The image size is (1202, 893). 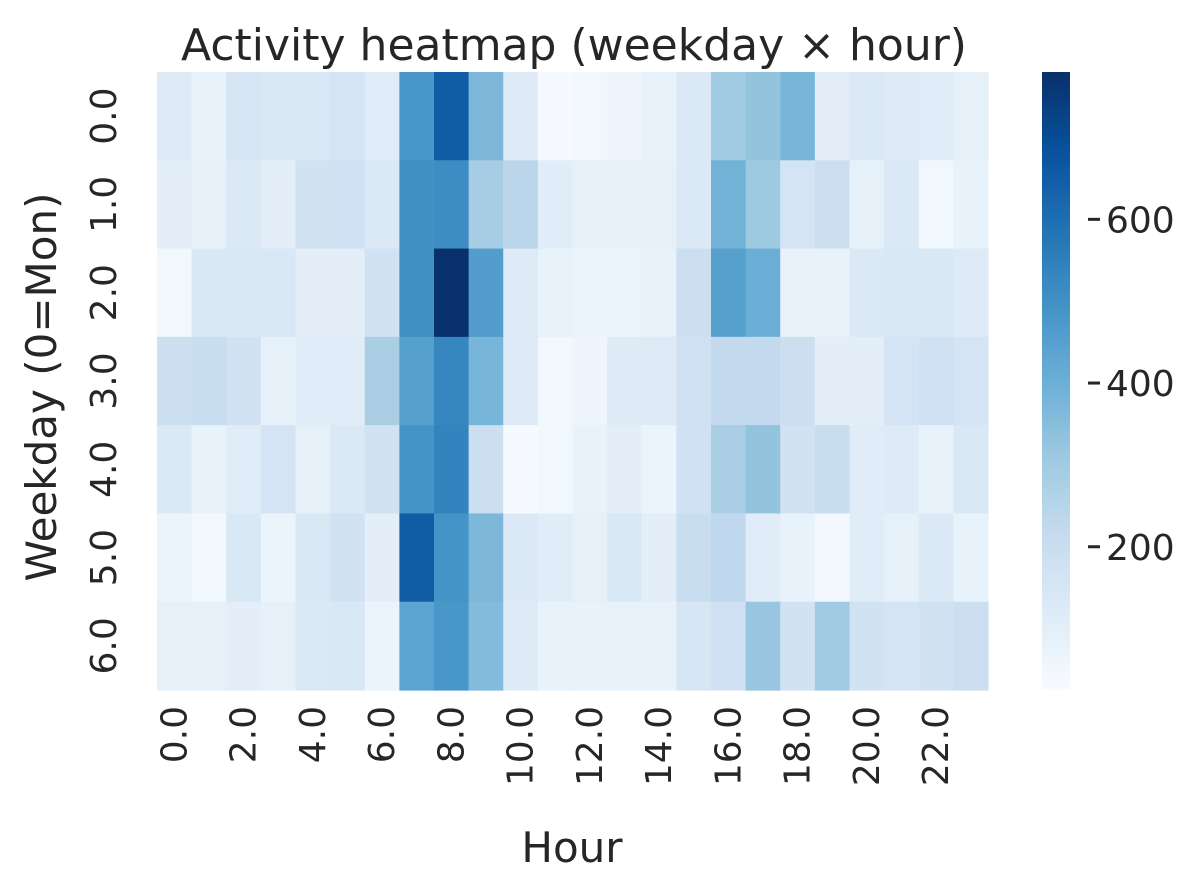 I want to click on y-tick-label: 6.0, so click(x=104, y=645).